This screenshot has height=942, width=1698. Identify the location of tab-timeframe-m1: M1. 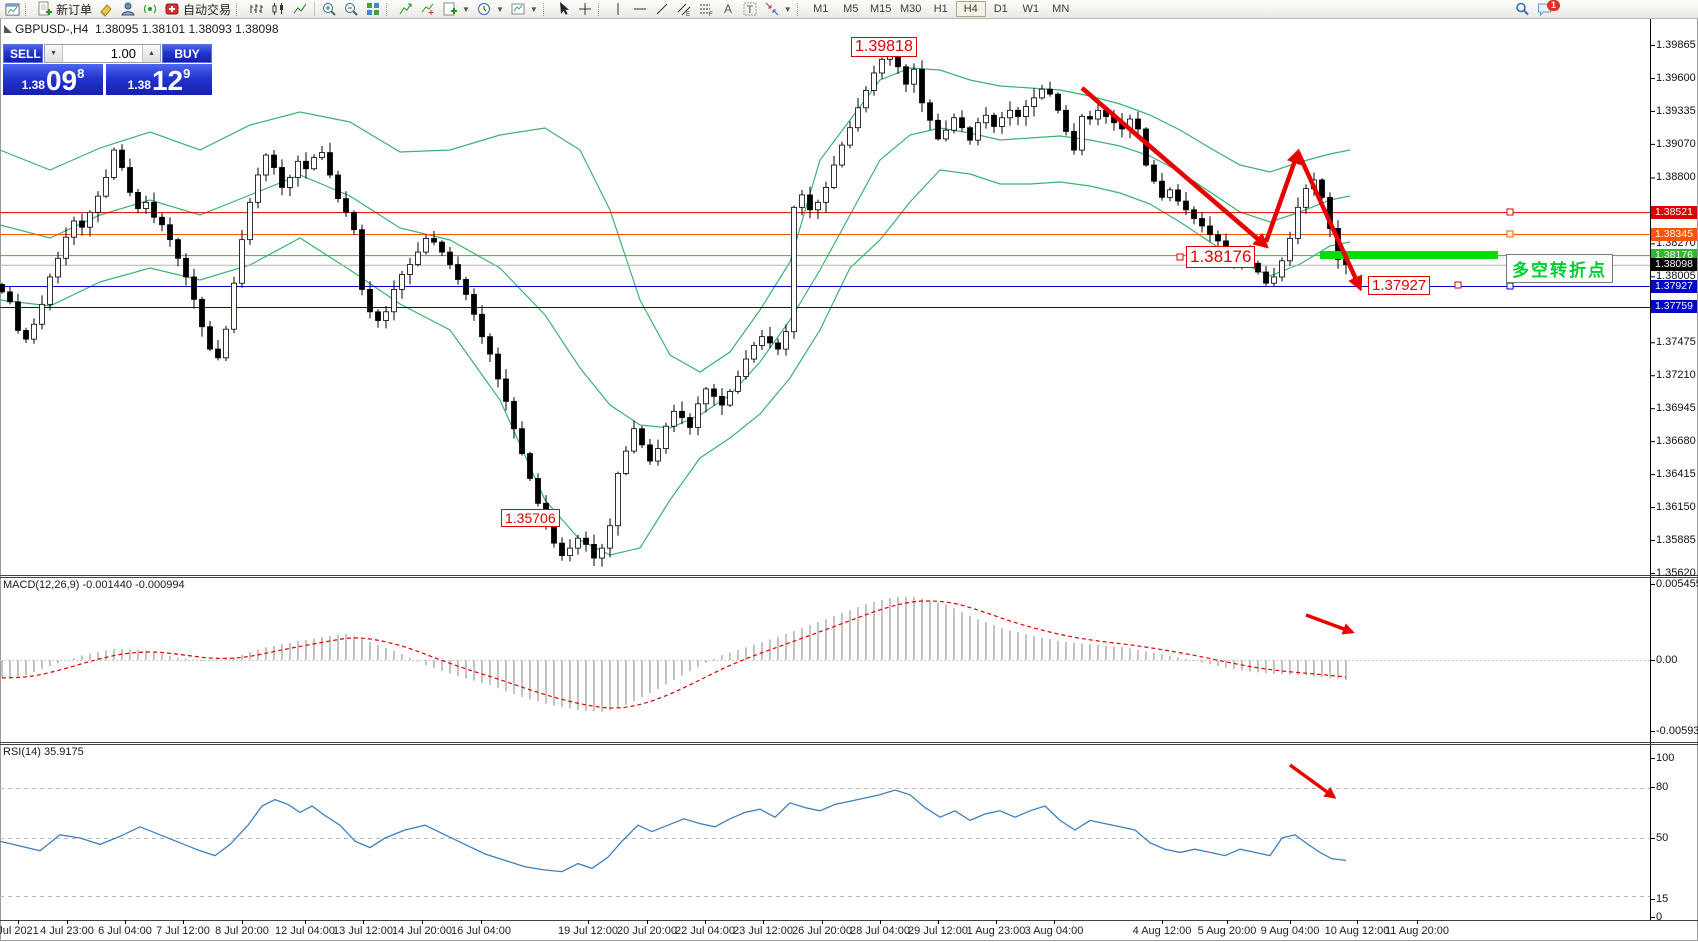
(821, 9).